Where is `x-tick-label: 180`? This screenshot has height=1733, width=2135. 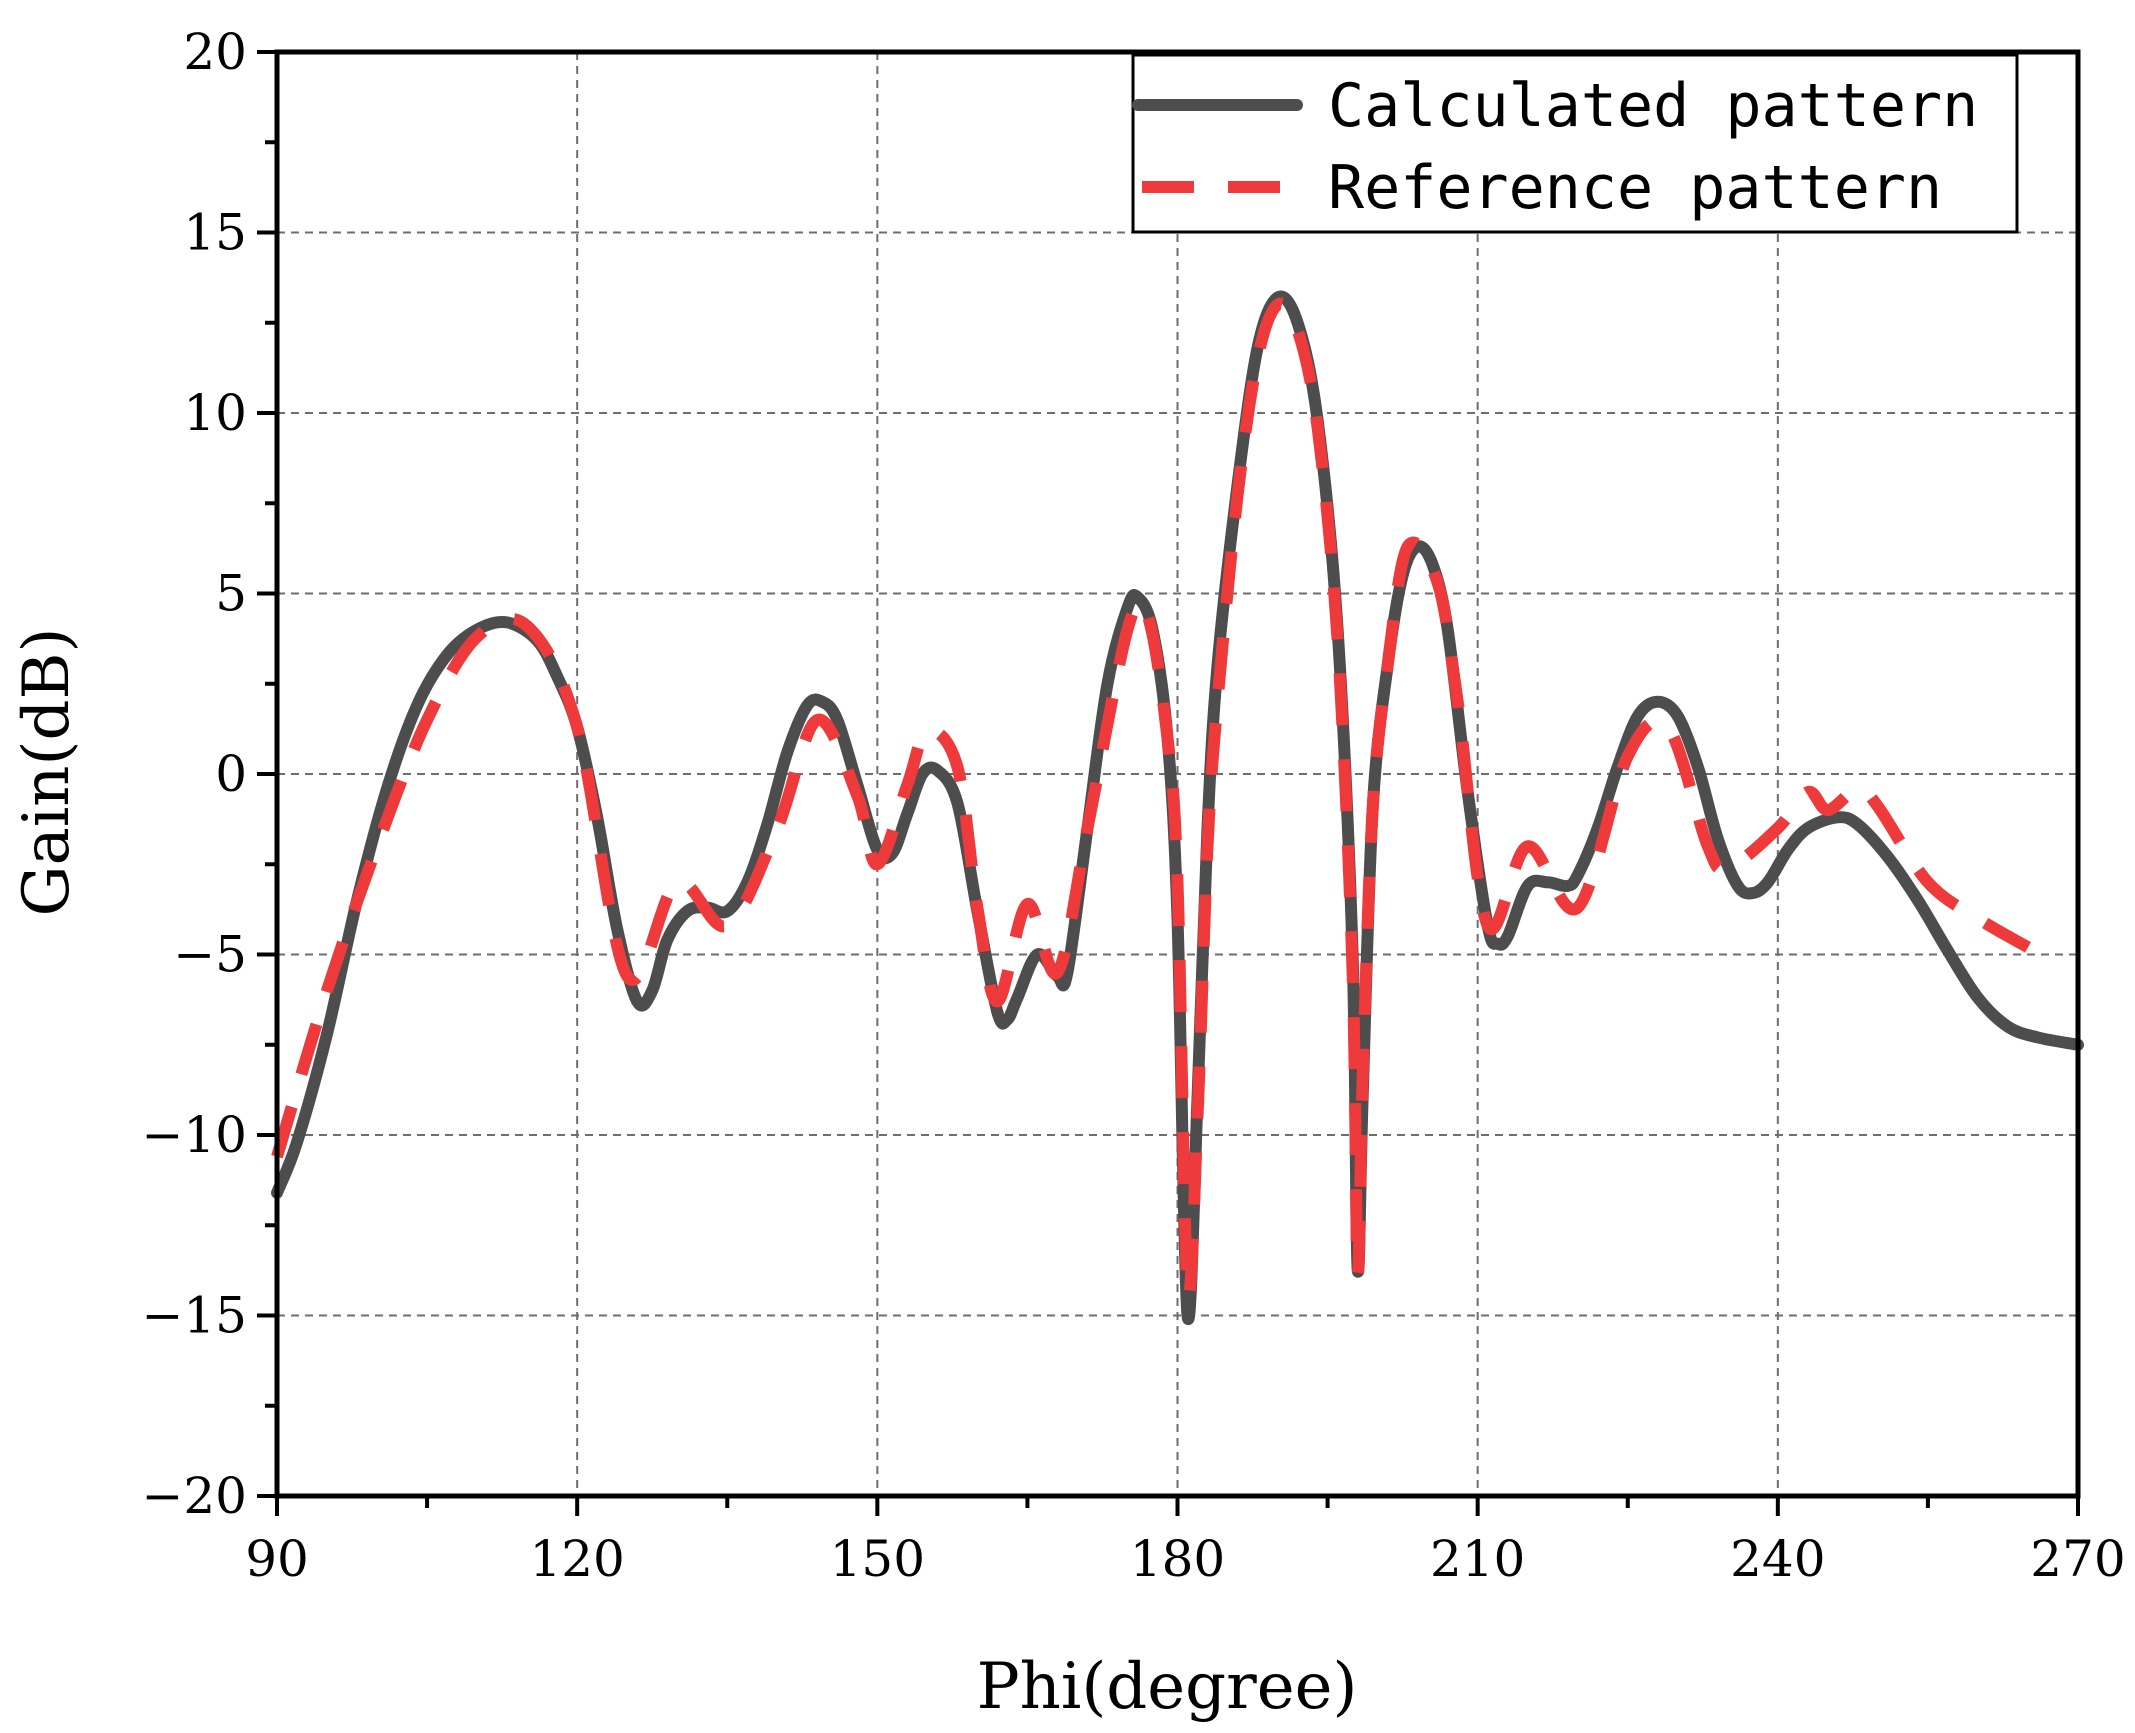
x-tick-label: 180 is located at coordinates (1177, 1559).